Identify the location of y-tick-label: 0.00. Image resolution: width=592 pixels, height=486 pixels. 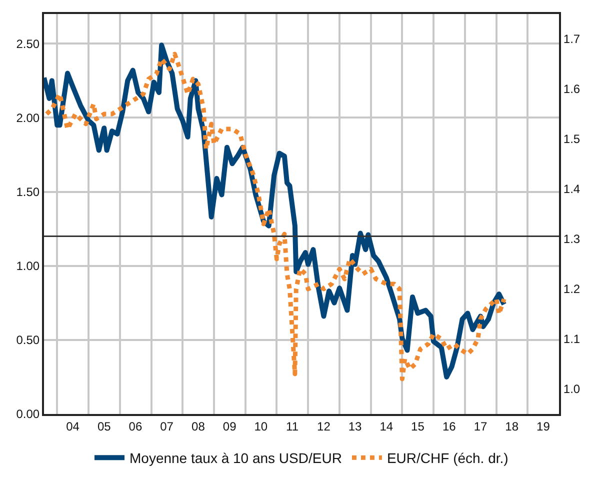
(28, 414).